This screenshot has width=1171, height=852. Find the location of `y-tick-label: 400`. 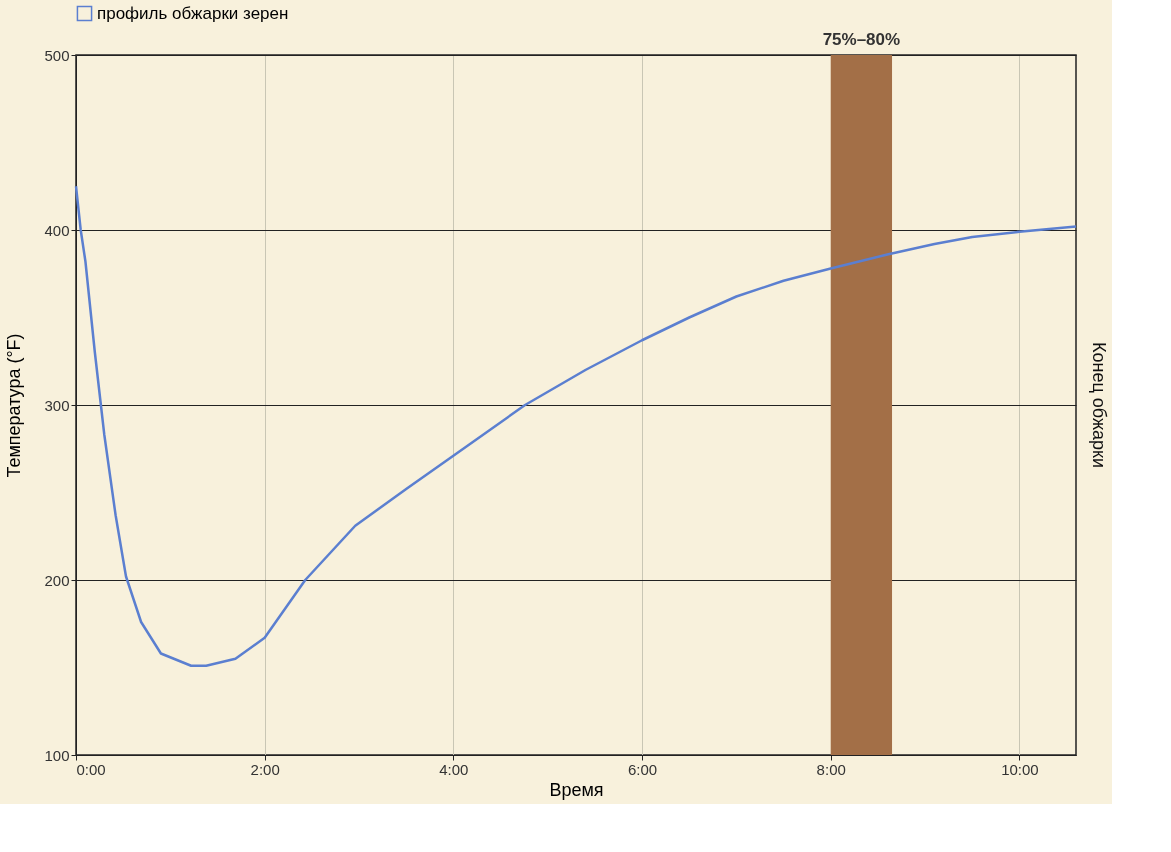

y-tick-label: 400 is located at coordinates (57, 230).